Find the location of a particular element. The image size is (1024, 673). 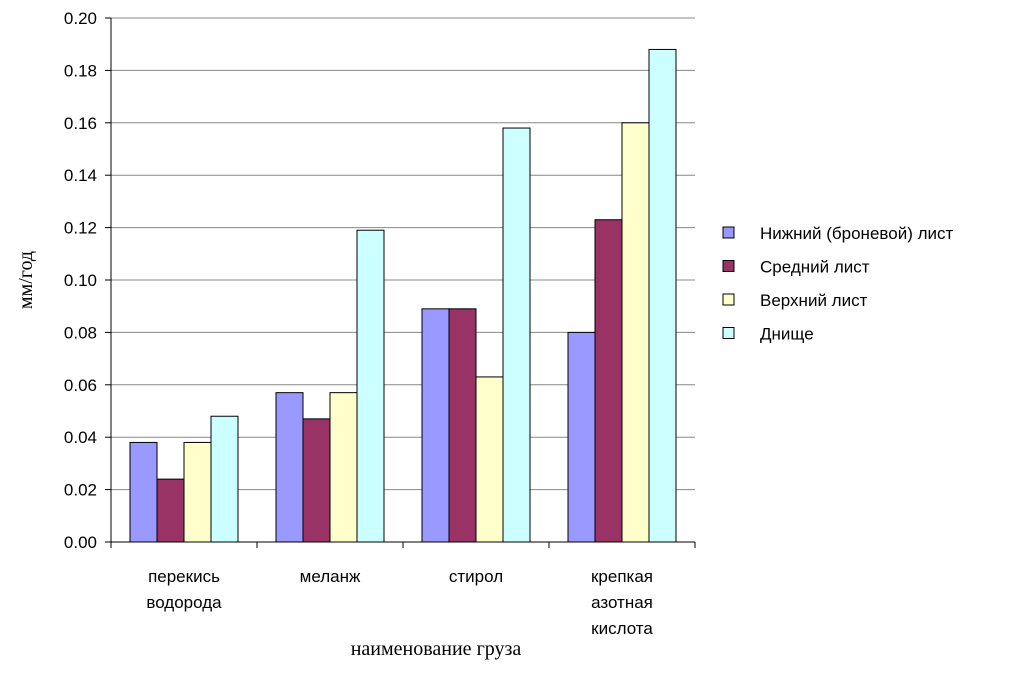

x-tick-label-line: крепкая is located at coordinates (622, 576).